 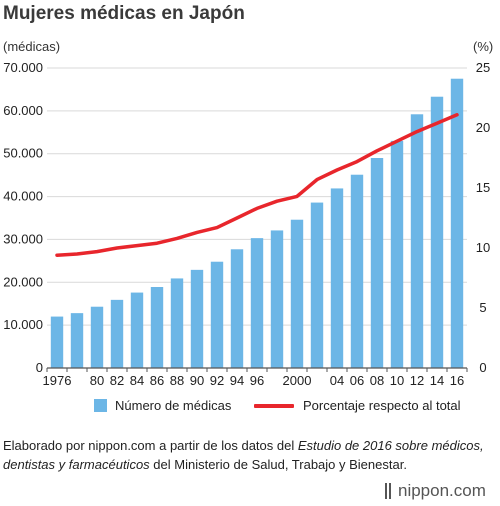 I want to click on legend-item-line: Porcentaje respecto al total, so click(x=357, y=405).